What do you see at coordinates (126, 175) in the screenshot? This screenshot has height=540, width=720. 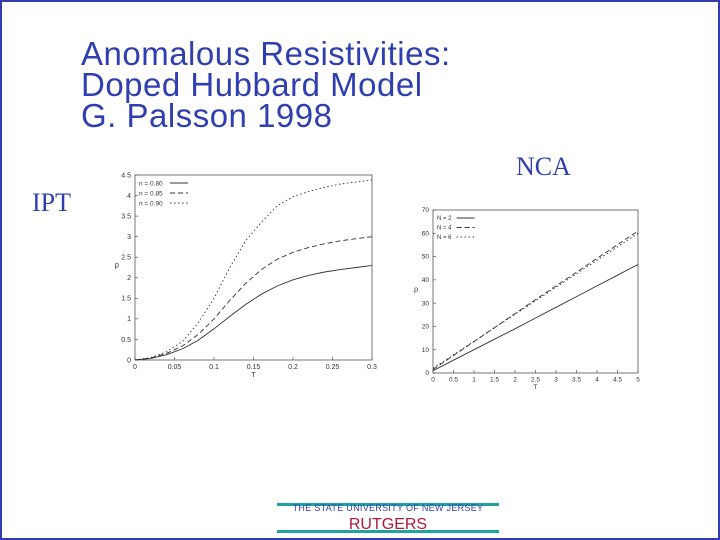 I see `y-tick-label: 4.5` at bounding box center [126, 175].